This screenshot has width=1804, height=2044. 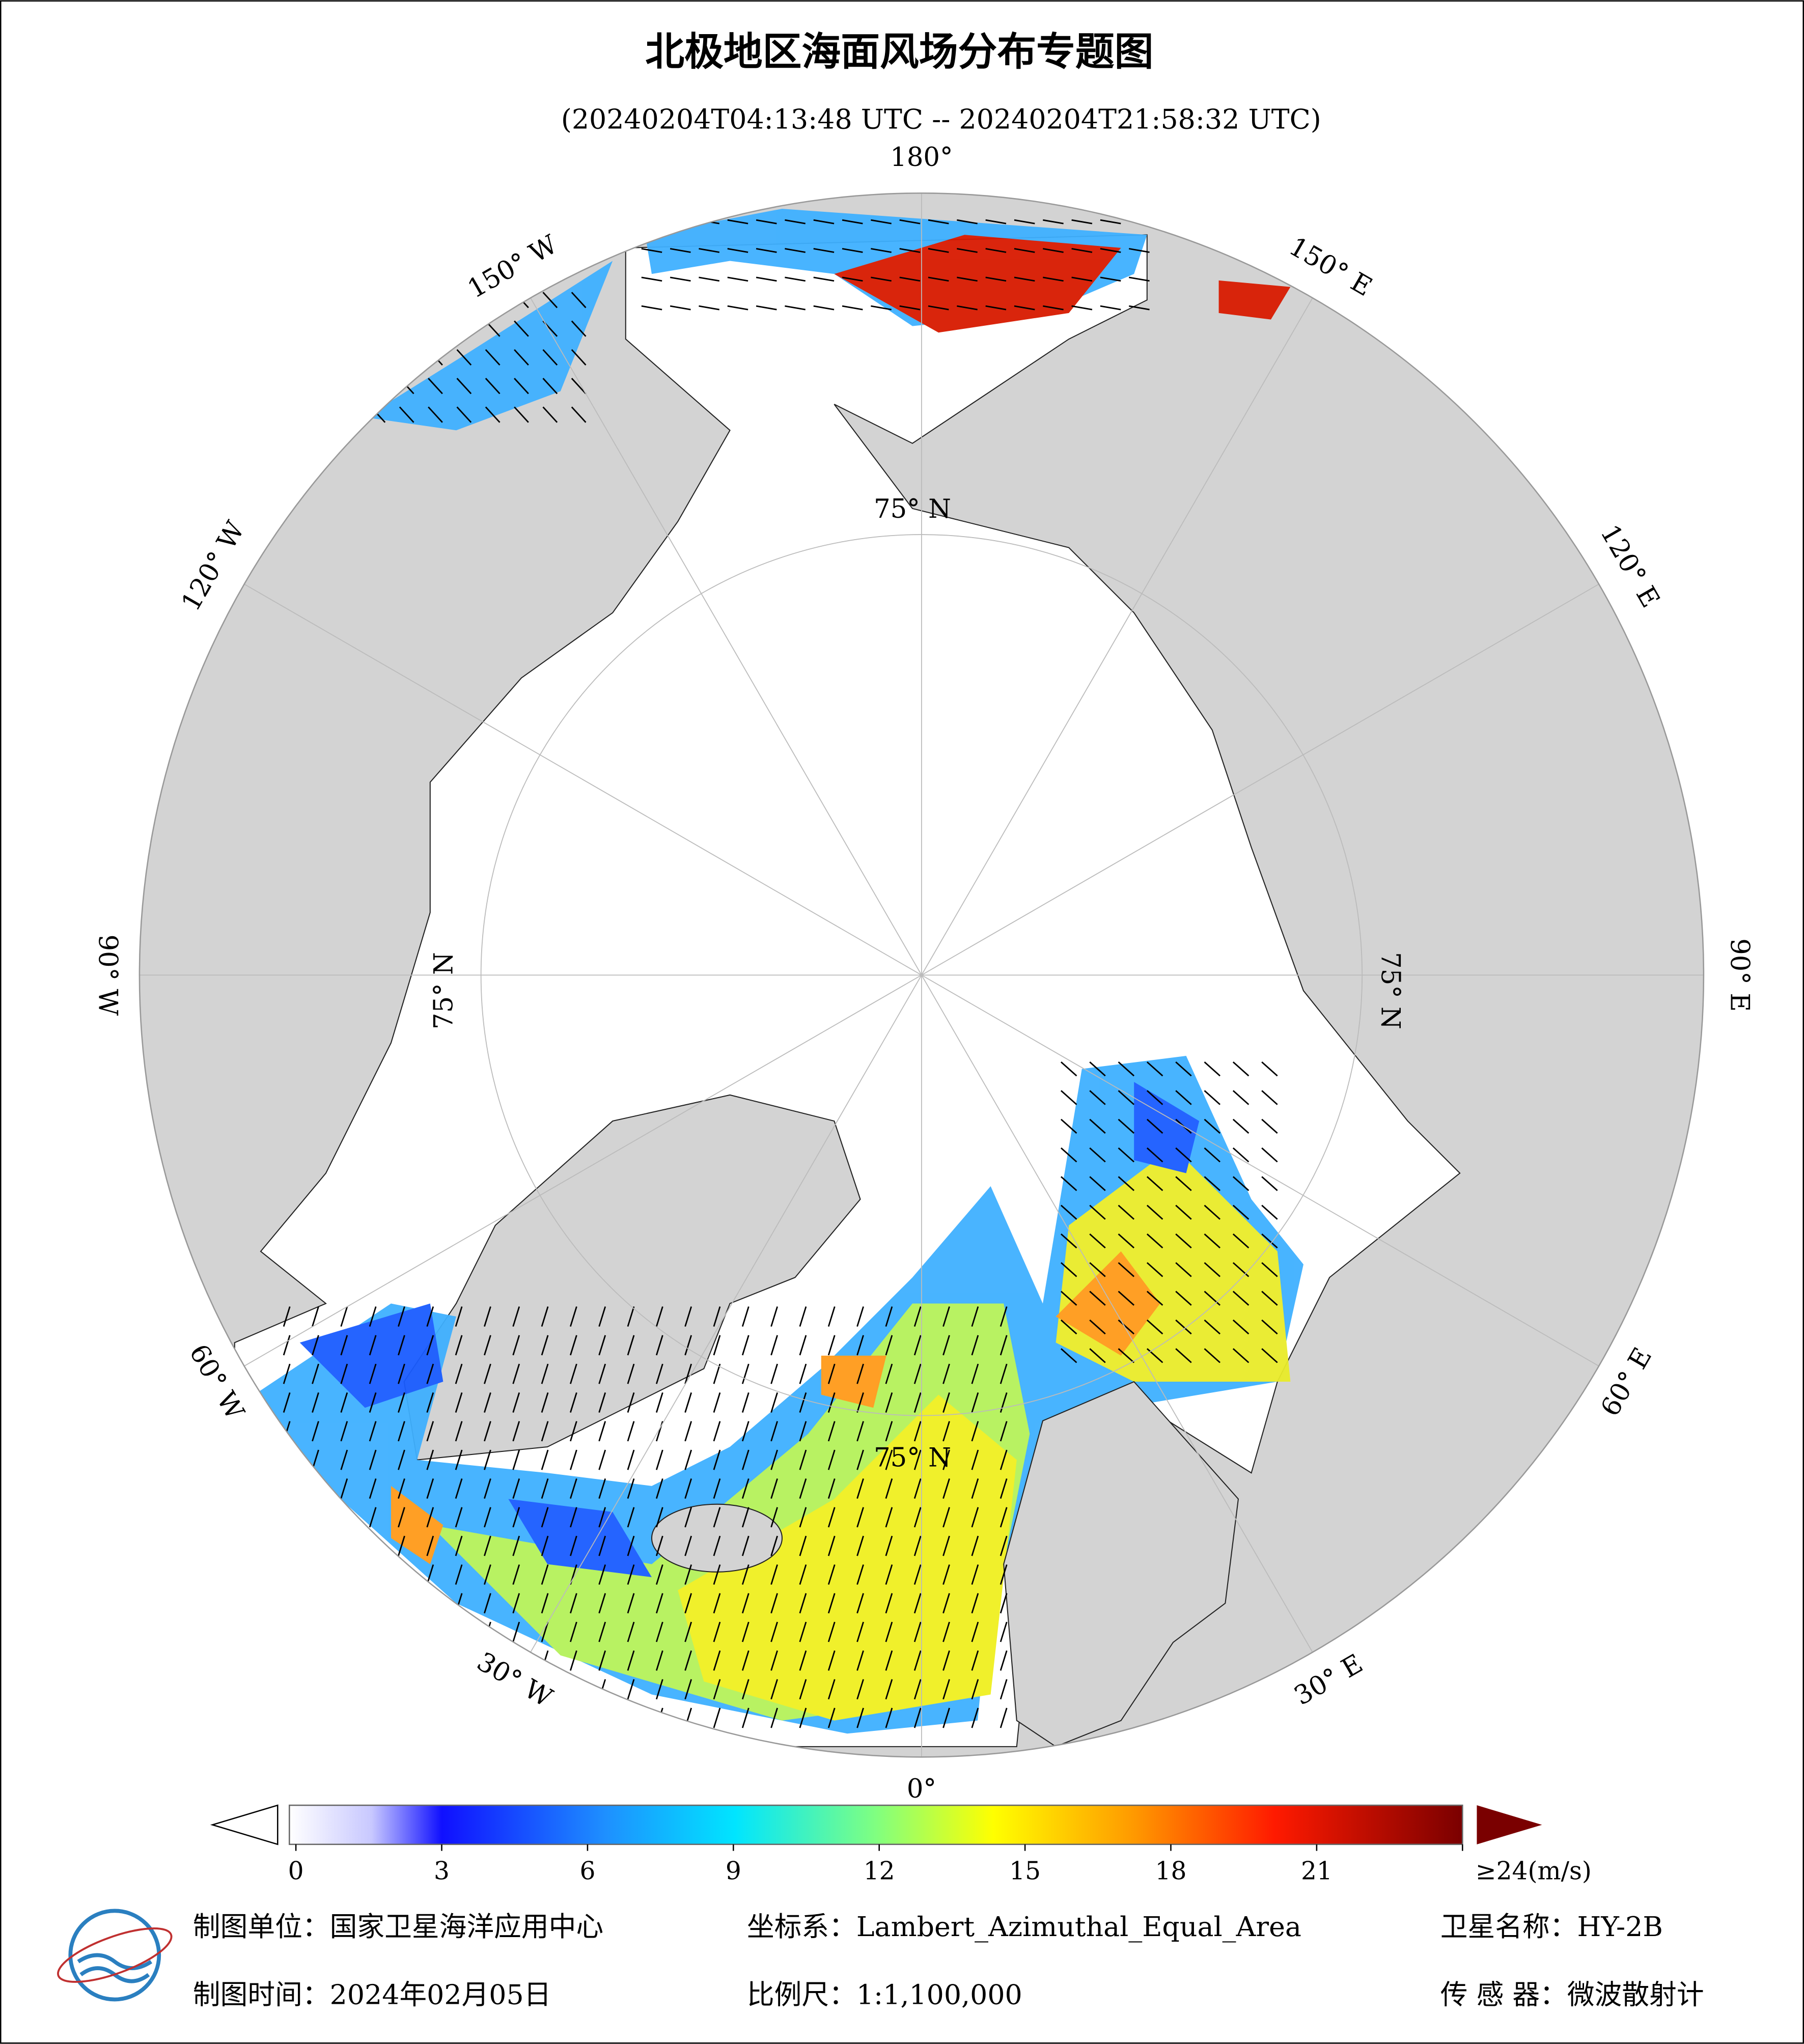 I want to click on colorbar-under, so click(x=244, y=1824).